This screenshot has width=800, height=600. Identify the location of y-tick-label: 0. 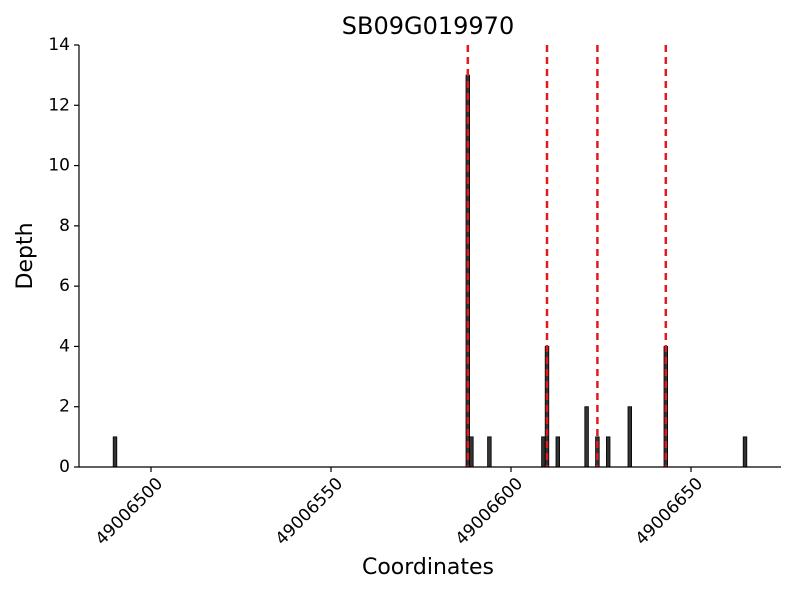
(64, 467).